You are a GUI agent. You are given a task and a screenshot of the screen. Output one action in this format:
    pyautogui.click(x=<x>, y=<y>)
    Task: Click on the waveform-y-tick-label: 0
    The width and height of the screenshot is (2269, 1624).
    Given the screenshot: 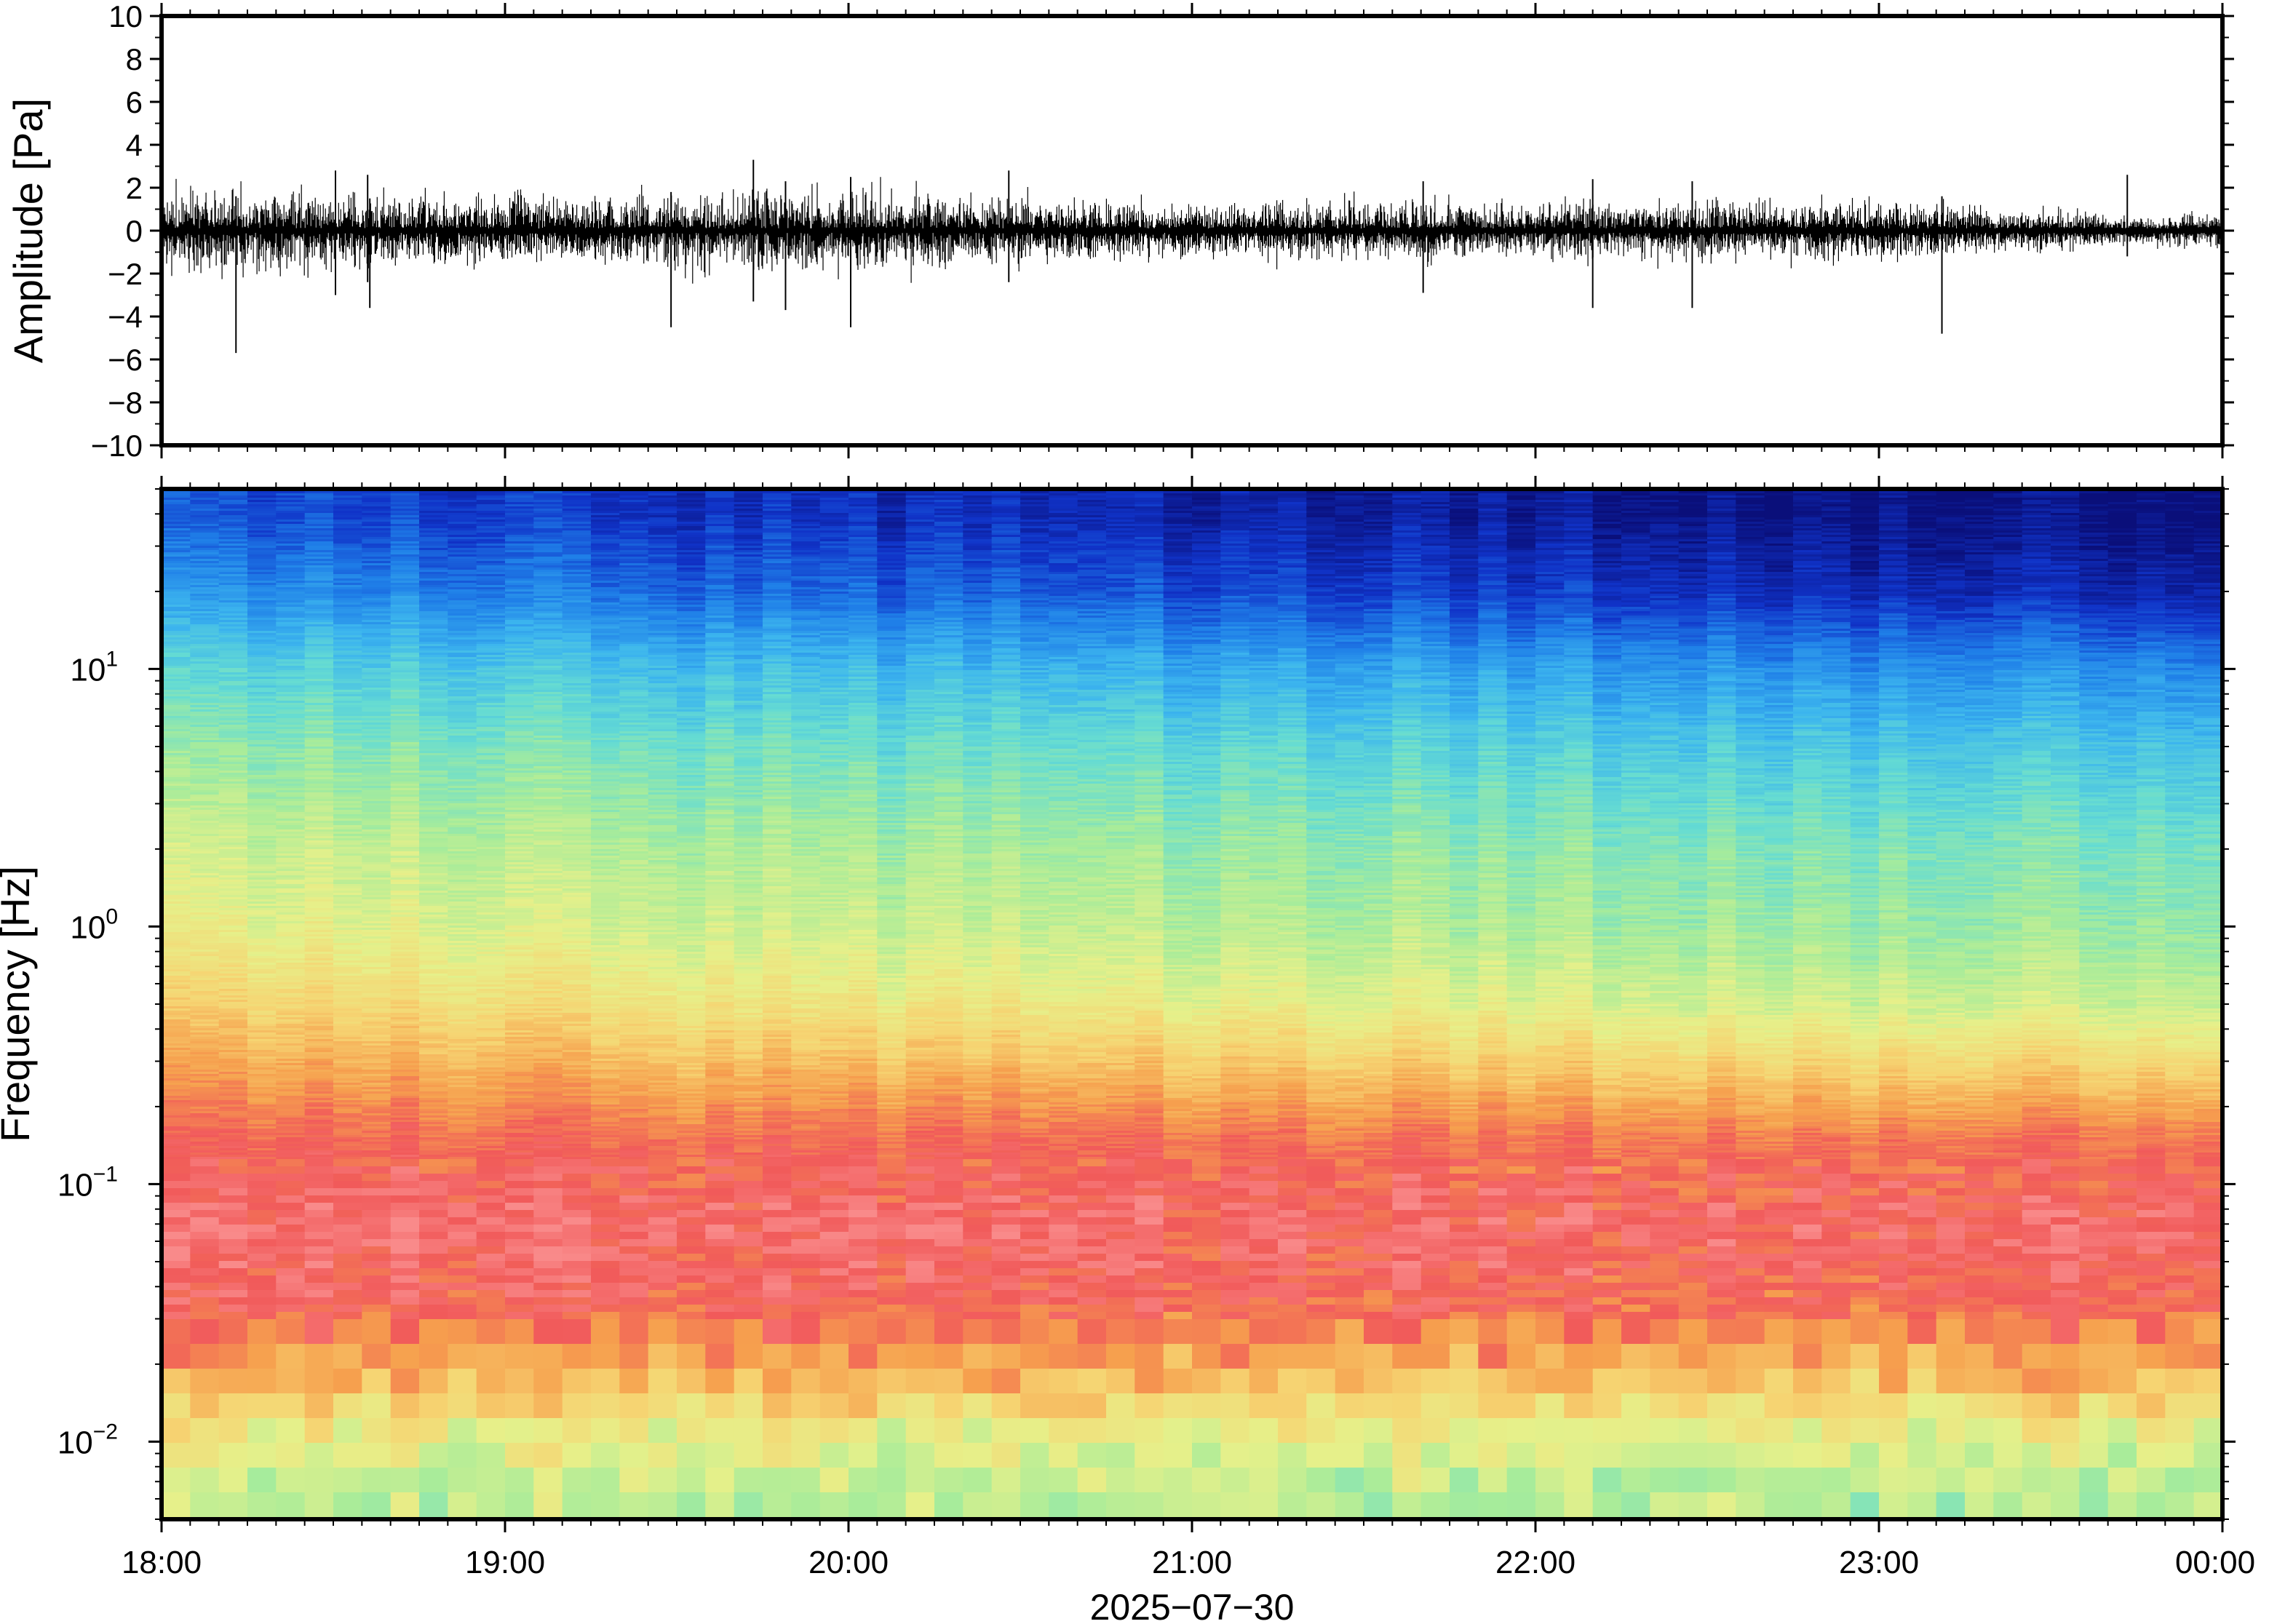 What is the action you would take?
    pyautogui.click(x=134, y=231)
    